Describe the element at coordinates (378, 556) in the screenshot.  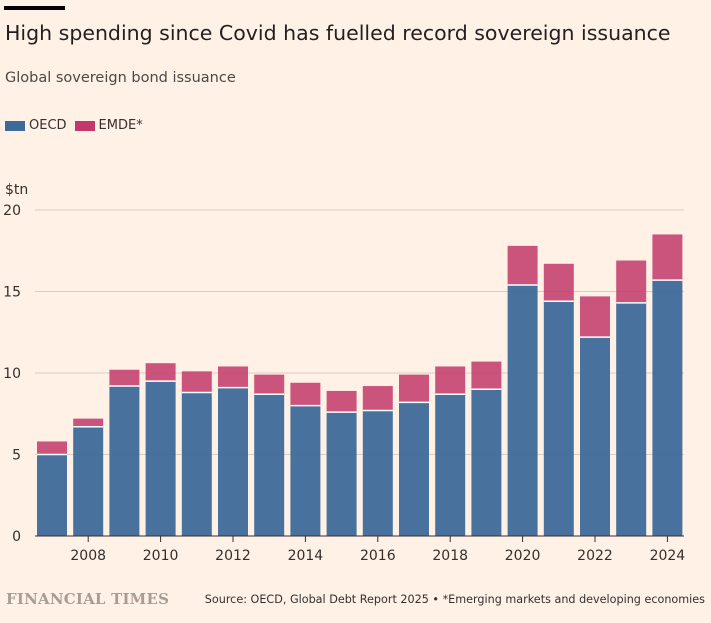
I see `x-tick-label: 2016` at that location.